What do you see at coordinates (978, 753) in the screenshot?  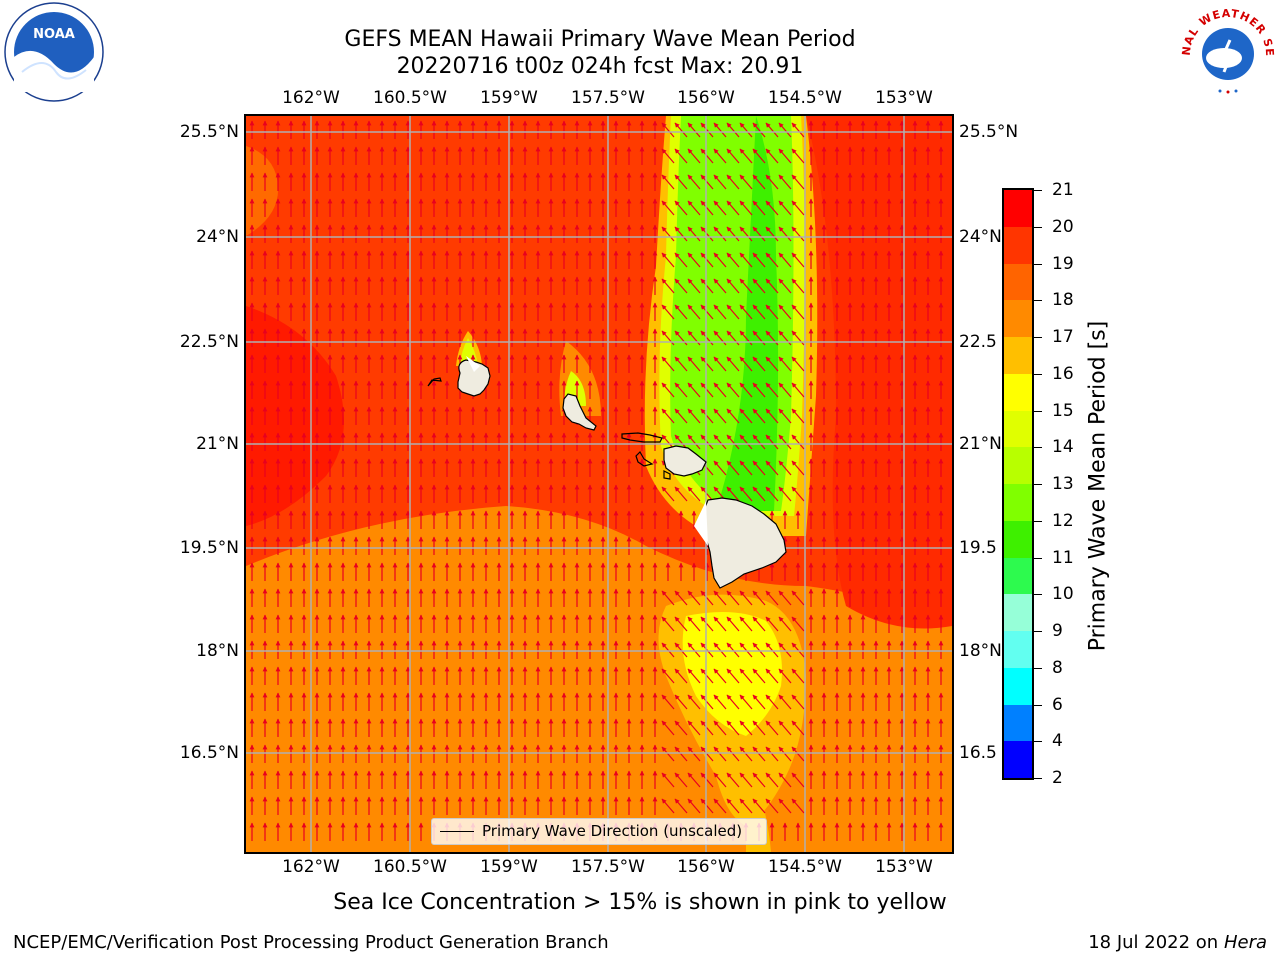 I see `right-lat-label: 16.5` at bounding box center [978, 753].